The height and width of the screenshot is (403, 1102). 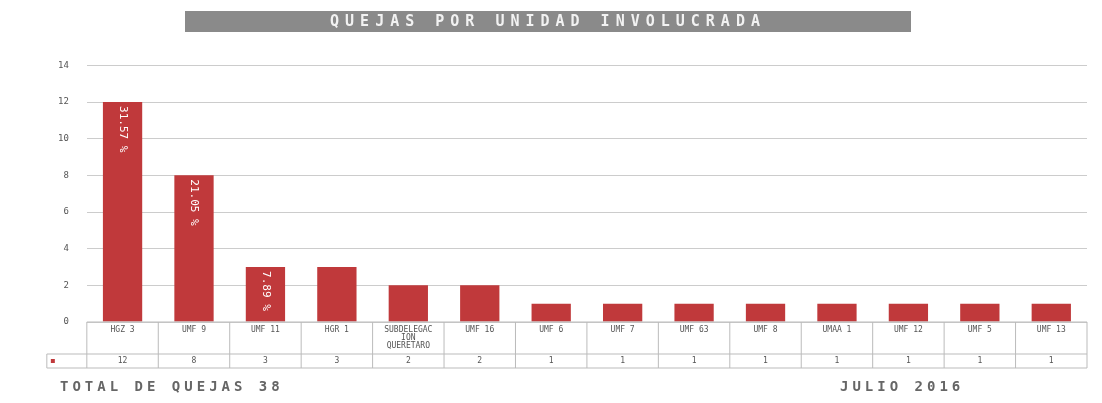 What do you see at coordinates (551, 330) in the screenshot?
I see `x-tick-label: UMF 6` at bounding box center [551, 330].